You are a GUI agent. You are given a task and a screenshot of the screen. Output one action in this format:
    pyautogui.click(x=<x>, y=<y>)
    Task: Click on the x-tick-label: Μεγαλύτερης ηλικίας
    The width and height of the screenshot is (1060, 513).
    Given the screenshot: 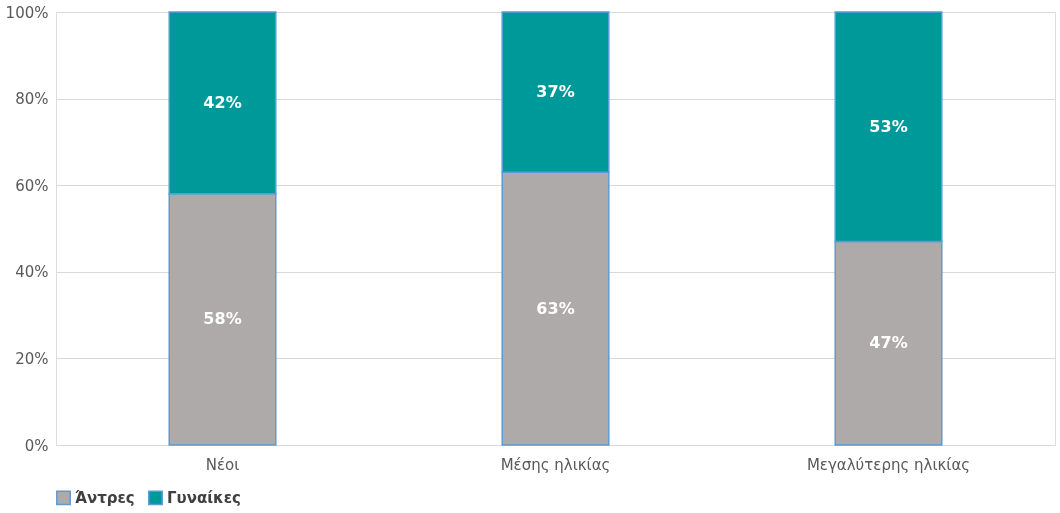 What is the action you would take?
    pyautogui.click(x=888, y=464)
    